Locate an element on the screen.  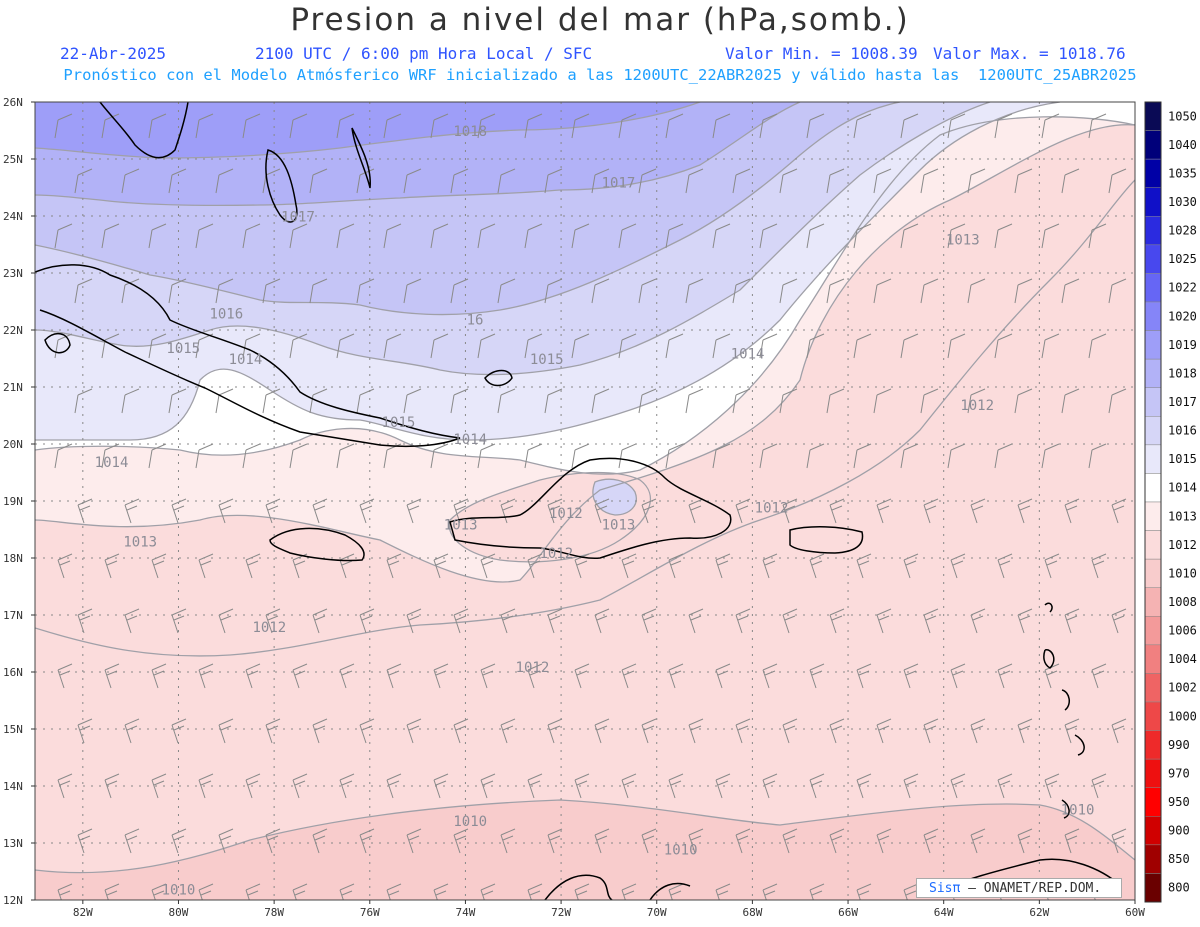
coast-eleuthera is located at coordinates (361, 158).